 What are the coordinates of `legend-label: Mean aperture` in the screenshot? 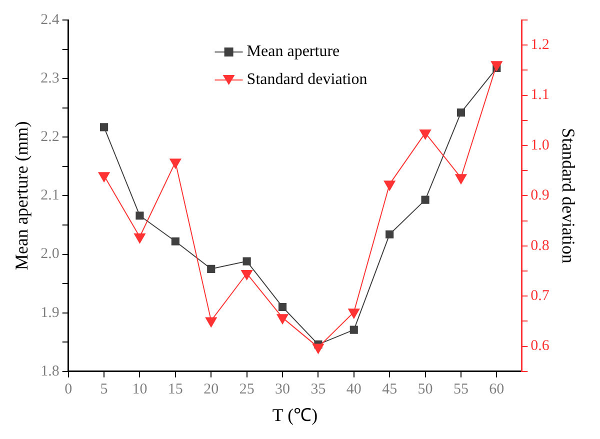 It's located at (293, 51).